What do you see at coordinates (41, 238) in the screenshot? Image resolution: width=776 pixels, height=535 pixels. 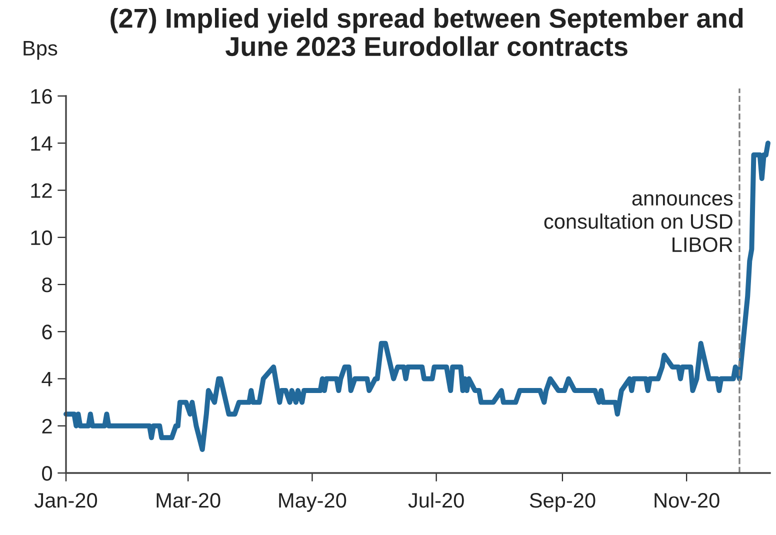 I see `y-tick-label: 10` at bounding box center [41, 238].